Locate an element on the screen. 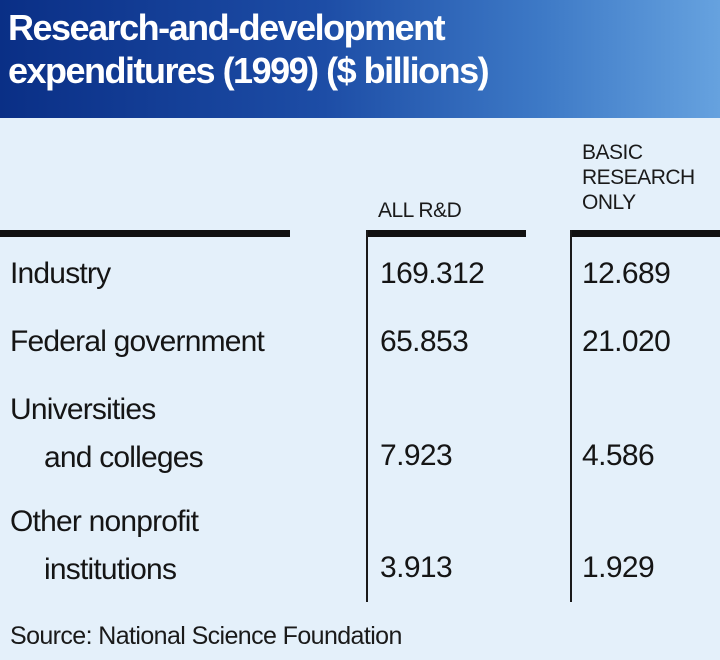  header-rule-label-column is located at coordinates (145, 233).